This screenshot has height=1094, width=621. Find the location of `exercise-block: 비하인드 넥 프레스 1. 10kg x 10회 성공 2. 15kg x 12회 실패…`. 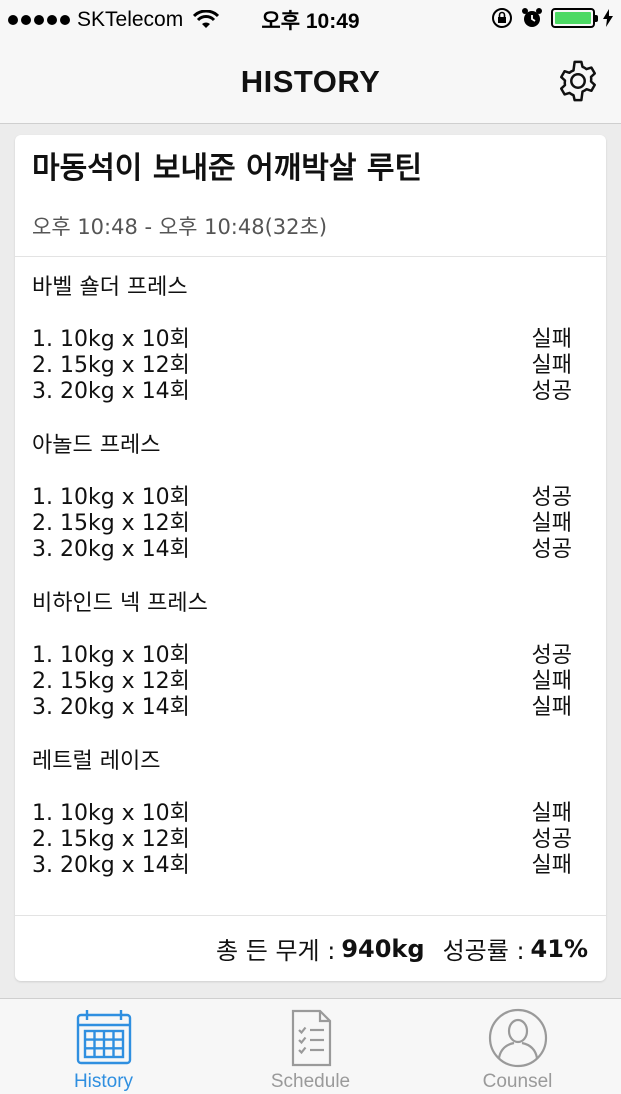

exercise-block: 비하인드 넥 프레스 1. 10kg x 10회 성공 2. 15kg x 12회 실패… is located at coordinates (310, 655).